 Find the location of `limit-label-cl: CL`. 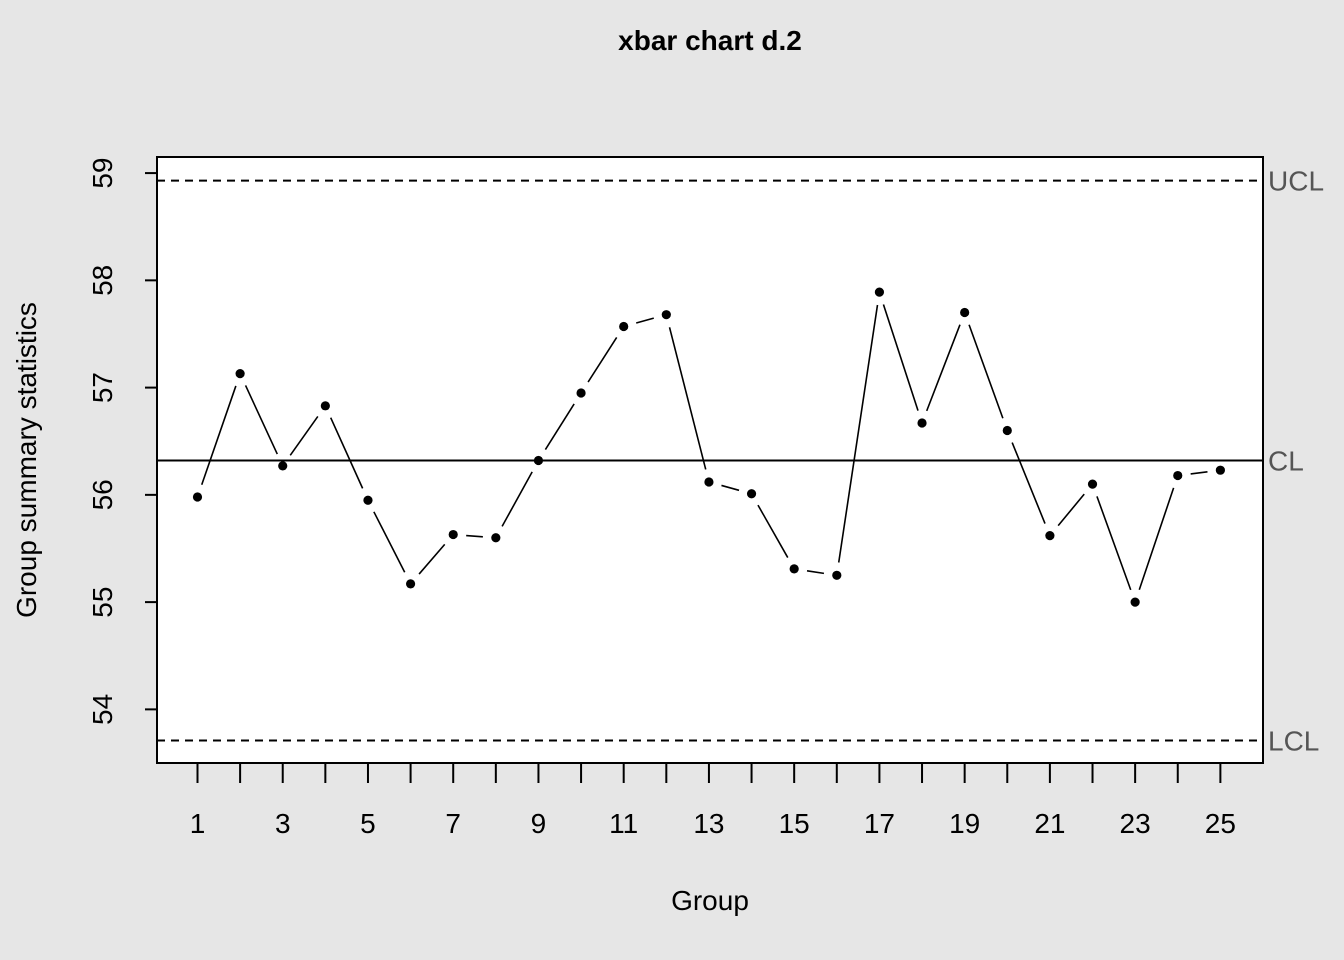

limit-label-cl: CL is located at coordinates (1286, 461).